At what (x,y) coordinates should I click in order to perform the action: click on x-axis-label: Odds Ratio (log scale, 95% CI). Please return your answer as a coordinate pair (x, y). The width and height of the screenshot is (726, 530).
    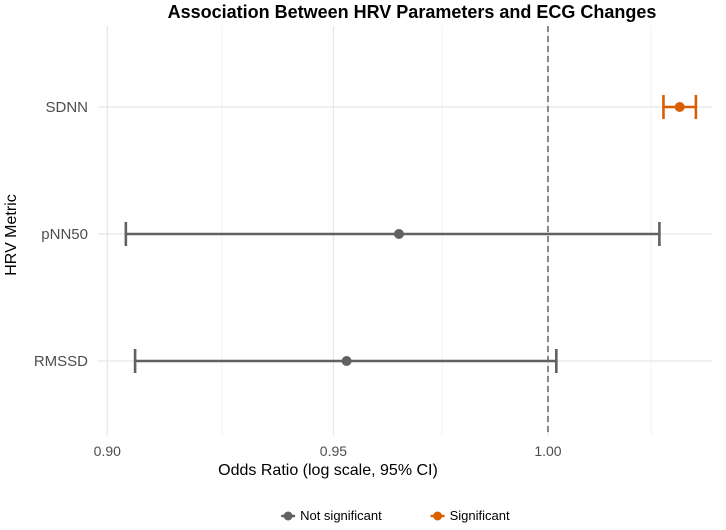
    Looking at the image, I should click on (328, 470).